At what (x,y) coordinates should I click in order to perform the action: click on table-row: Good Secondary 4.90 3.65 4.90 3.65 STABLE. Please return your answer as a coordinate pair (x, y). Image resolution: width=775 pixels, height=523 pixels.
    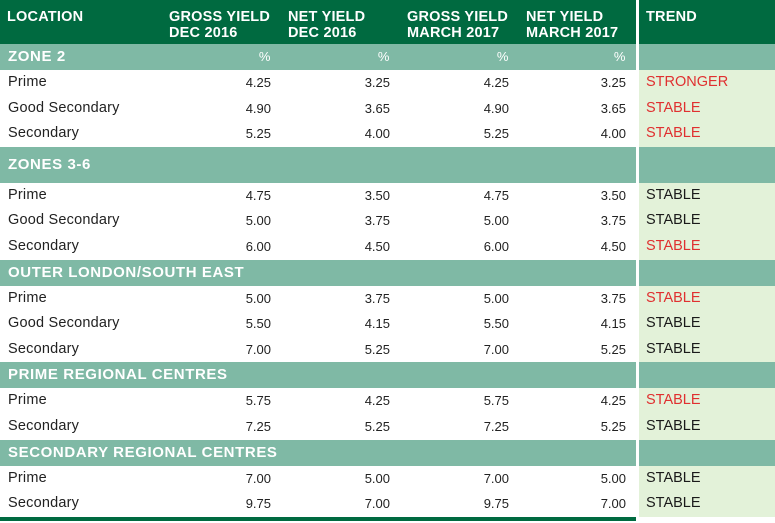
    Looking at the image, I should click on (387, 108).